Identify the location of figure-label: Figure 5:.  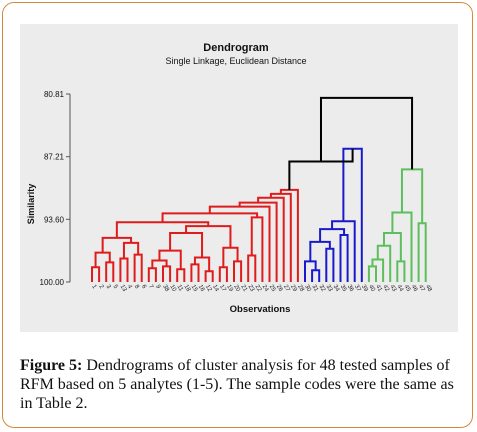
(51, 365).